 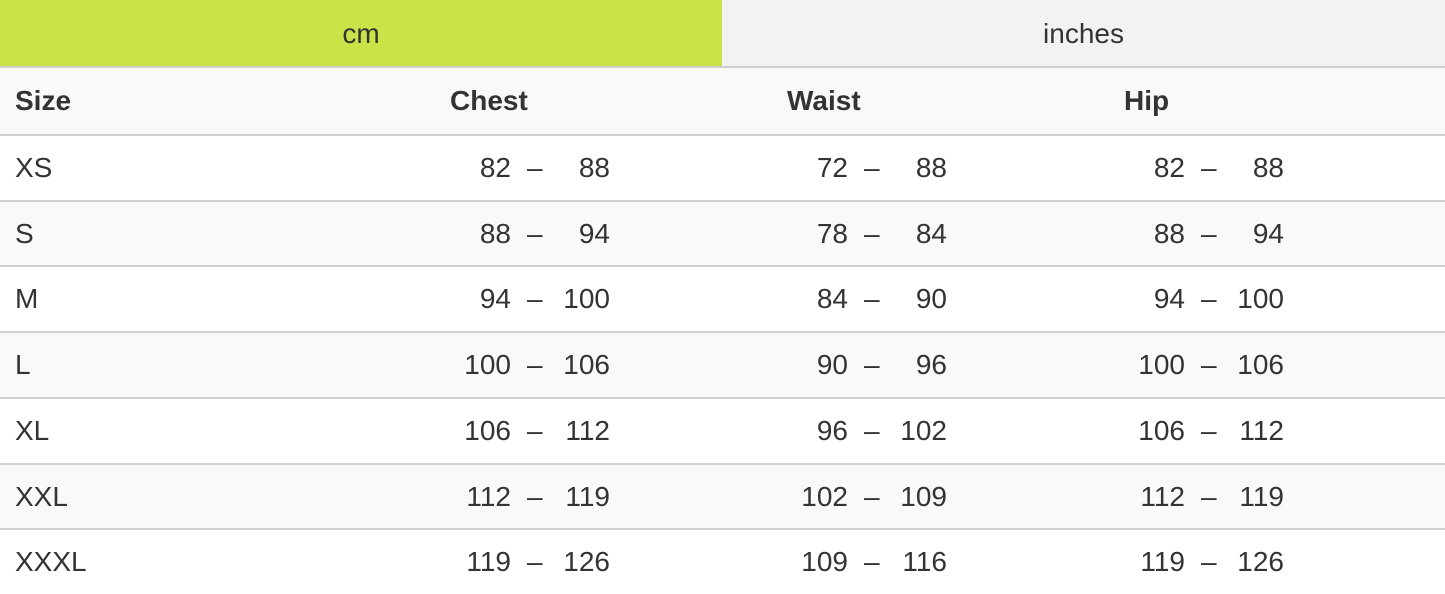 I want to click on tab-cm: cm, so click(x=361, y=33).